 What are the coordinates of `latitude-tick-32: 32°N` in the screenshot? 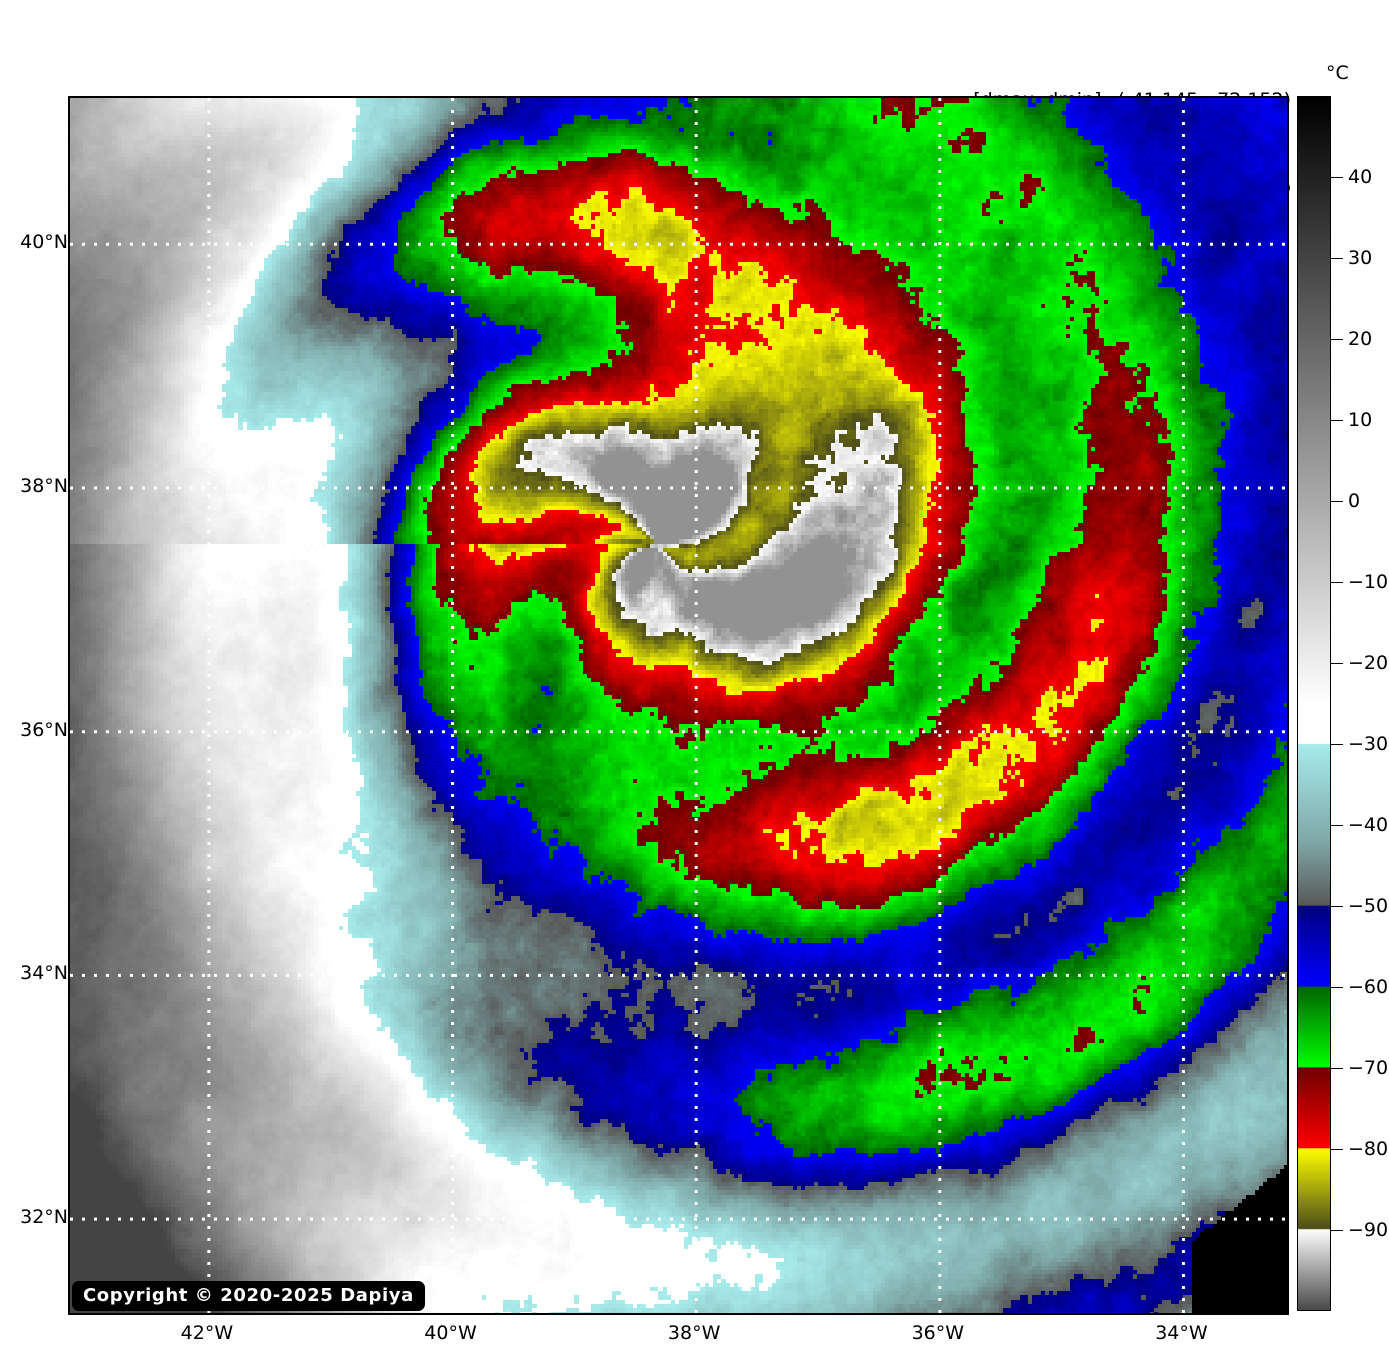 It's located at (44, 1217).